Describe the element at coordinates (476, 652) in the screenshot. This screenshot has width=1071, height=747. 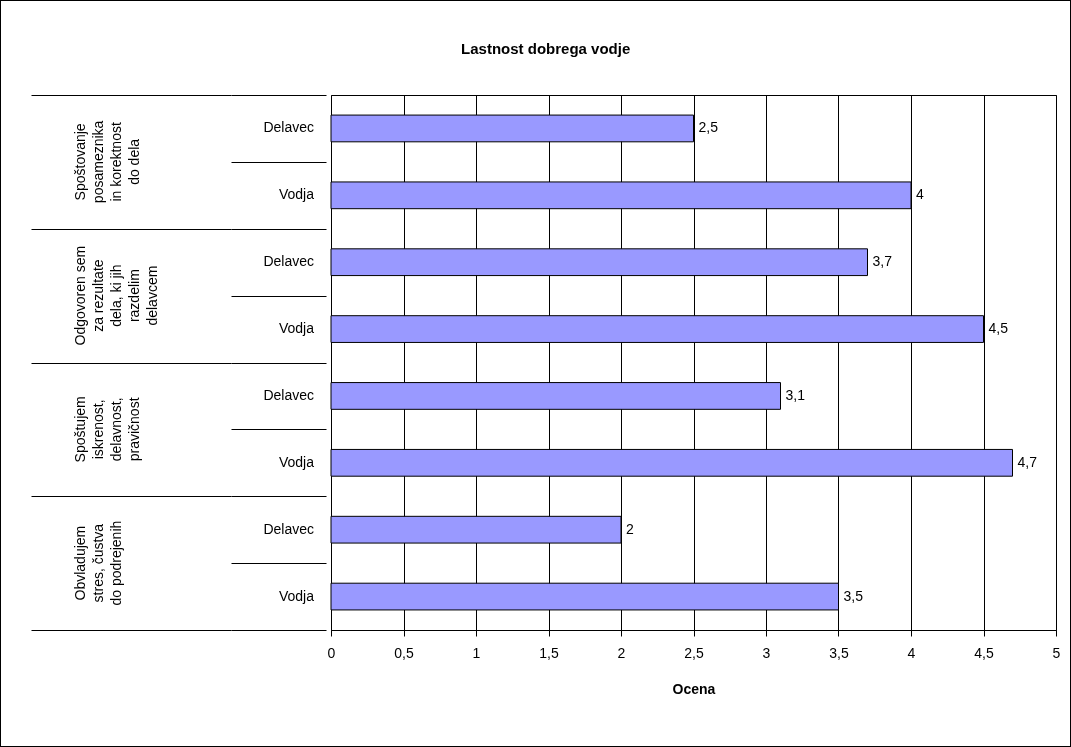
I see `x-tick-label: 1` at that location.